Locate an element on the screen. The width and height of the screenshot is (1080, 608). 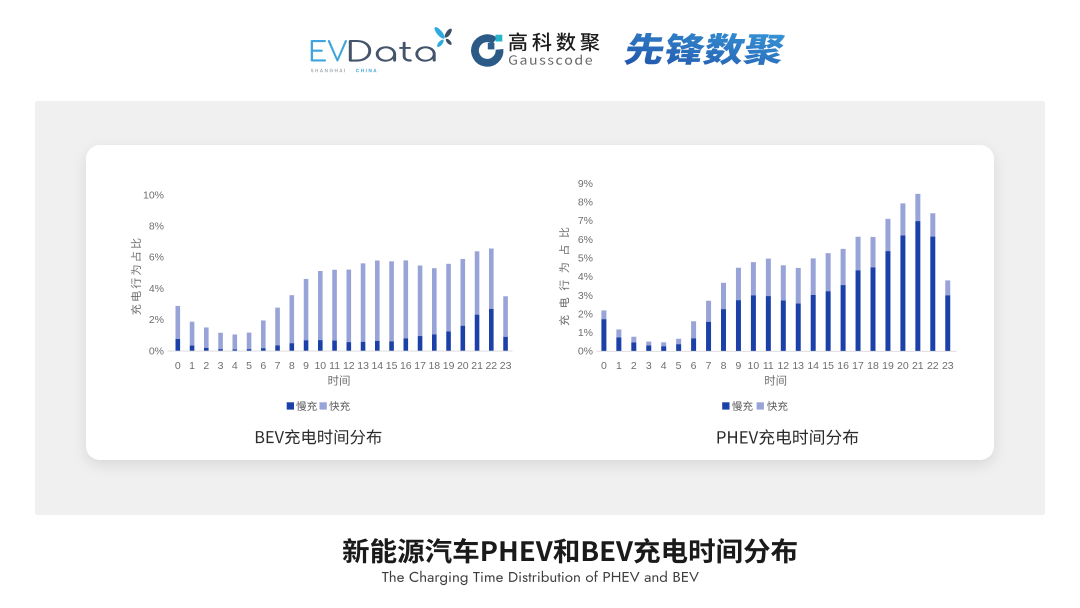
svg-text: 5% is located at coordinates (585, 258).